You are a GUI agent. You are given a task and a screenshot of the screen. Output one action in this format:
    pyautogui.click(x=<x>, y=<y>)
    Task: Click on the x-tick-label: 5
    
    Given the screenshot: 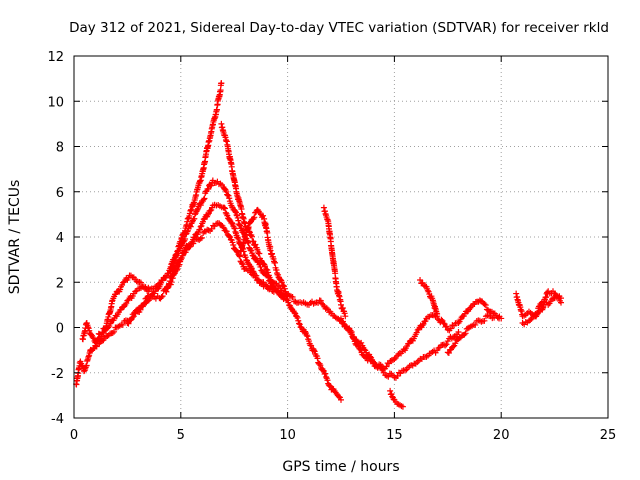 What is the action you would take?
    pyautogui.click(x=181, y=435)
    